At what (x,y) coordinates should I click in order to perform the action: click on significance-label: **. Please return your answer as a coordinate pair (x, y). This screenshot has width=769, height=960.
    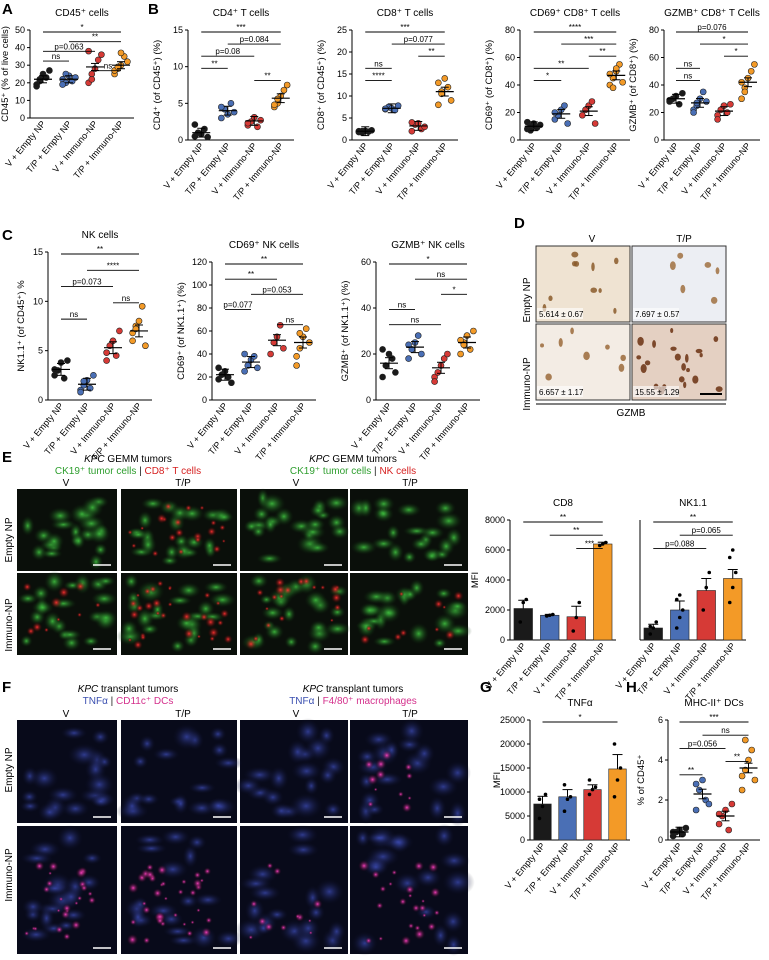
    Looking at the image, I should click on (267, 75).